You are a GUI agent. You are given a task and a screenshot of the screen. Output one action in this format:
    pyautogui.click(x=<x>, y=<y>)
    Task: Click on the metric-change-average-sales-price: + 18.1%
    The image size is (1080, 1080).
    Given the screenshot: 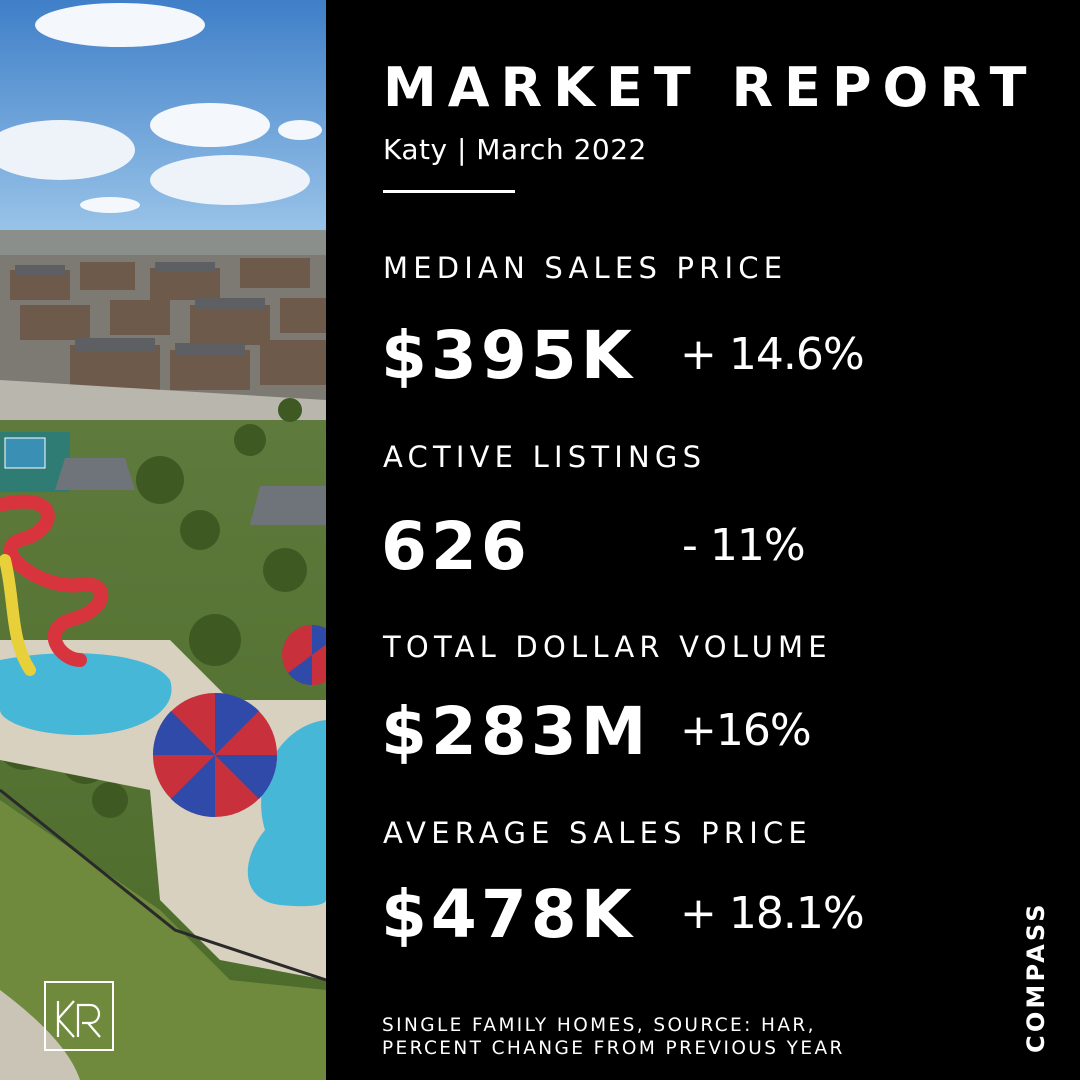 What is the action you would take?
    pyautogui.click(x=772, y=913)
    